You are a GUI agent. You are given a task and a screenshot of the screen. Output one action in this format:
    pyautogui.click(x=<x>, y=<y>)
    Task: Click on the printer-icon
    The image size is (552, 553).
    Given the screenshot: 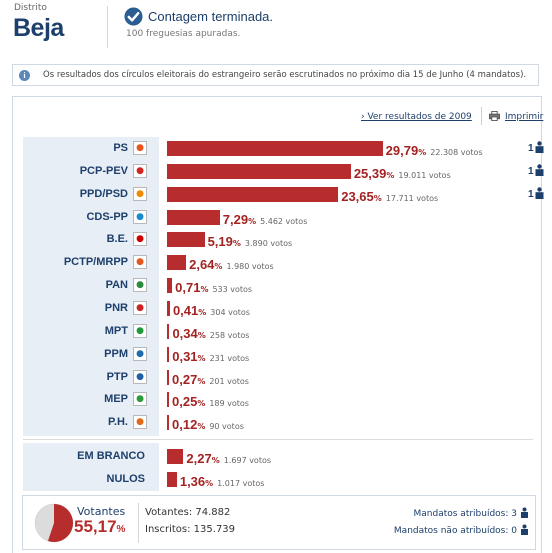 What is the action you would take?
    pyautogui.click(x=494, y=116)
    